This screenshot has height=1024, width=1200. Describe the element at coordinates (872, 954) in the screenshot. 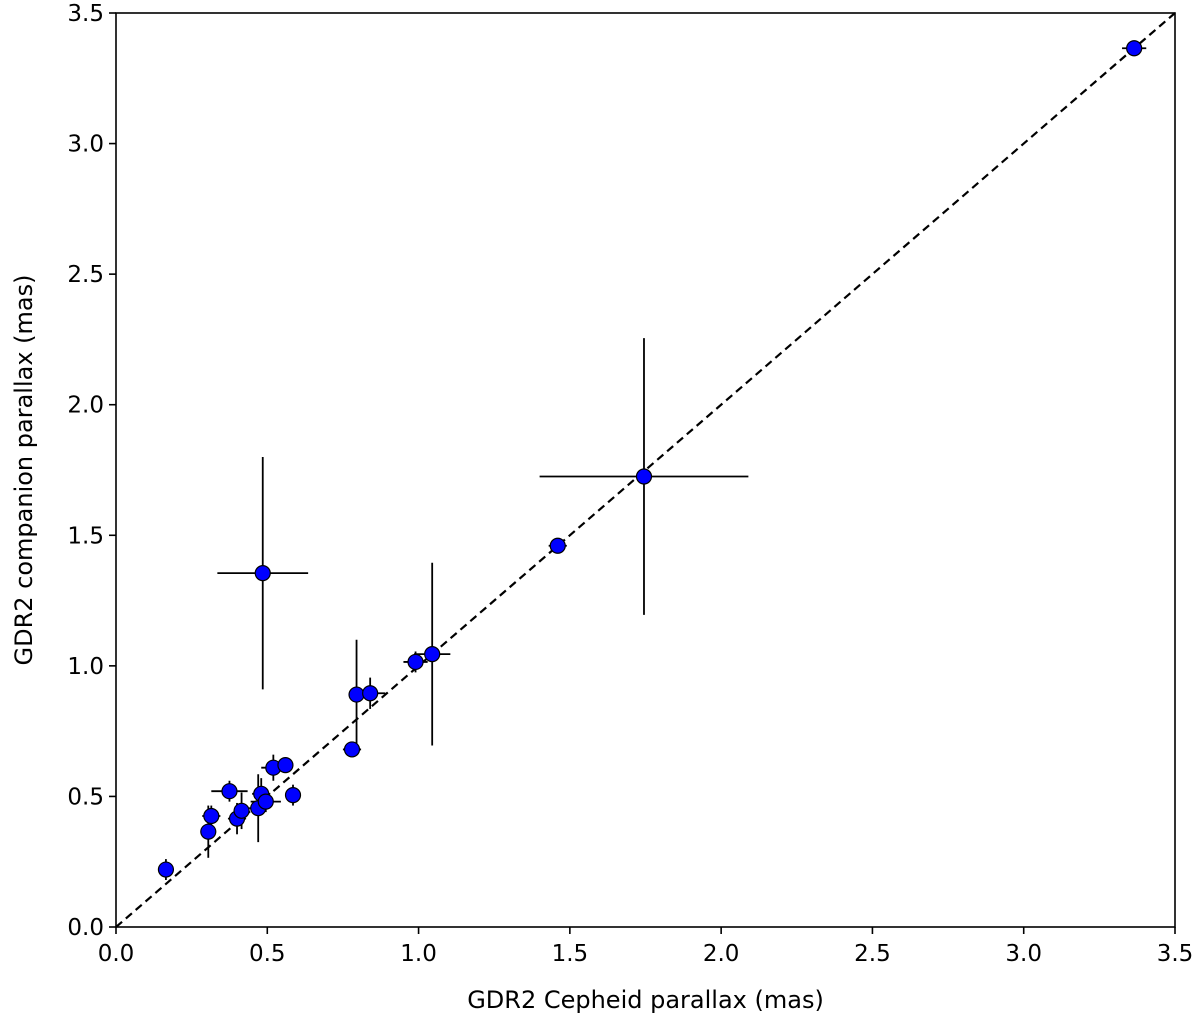

I see `x-tick-label: 2.5` at that location.